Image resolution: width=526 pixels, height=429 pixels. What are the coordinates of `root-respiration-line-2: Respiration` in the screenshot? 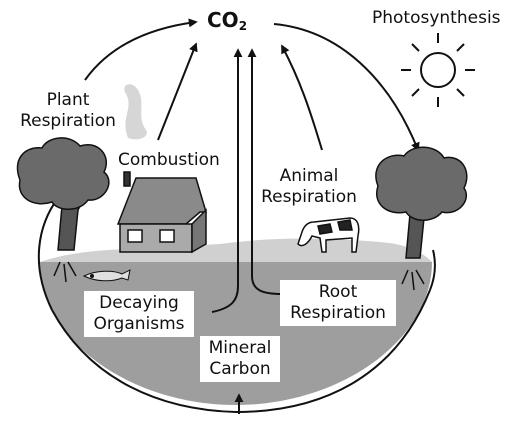 It's located at (338, 313).